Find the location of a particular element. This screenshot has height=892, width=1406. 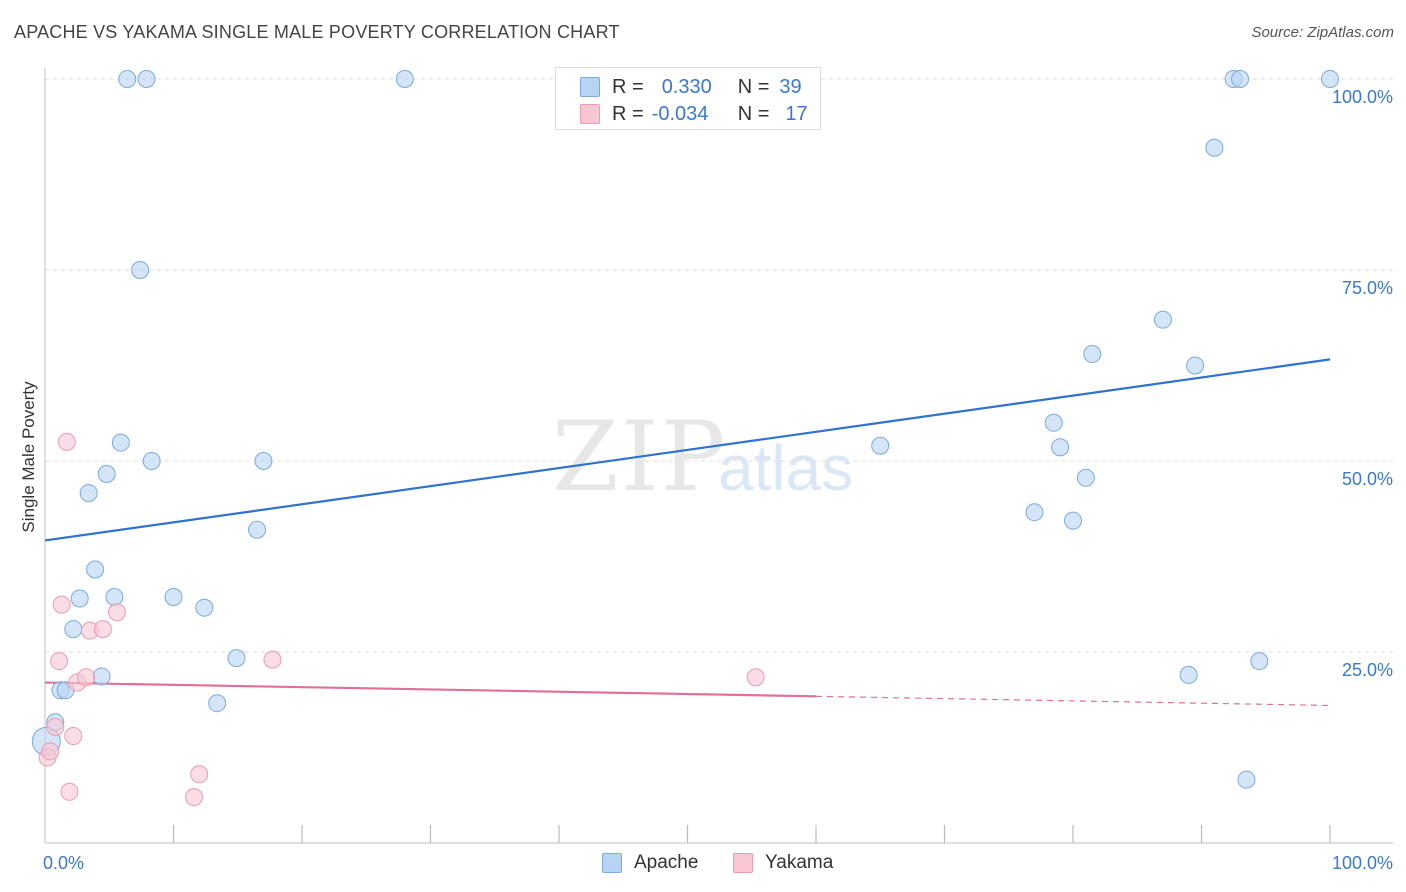

series-legend: Apache Yakama is located at coordinates (703, 864).